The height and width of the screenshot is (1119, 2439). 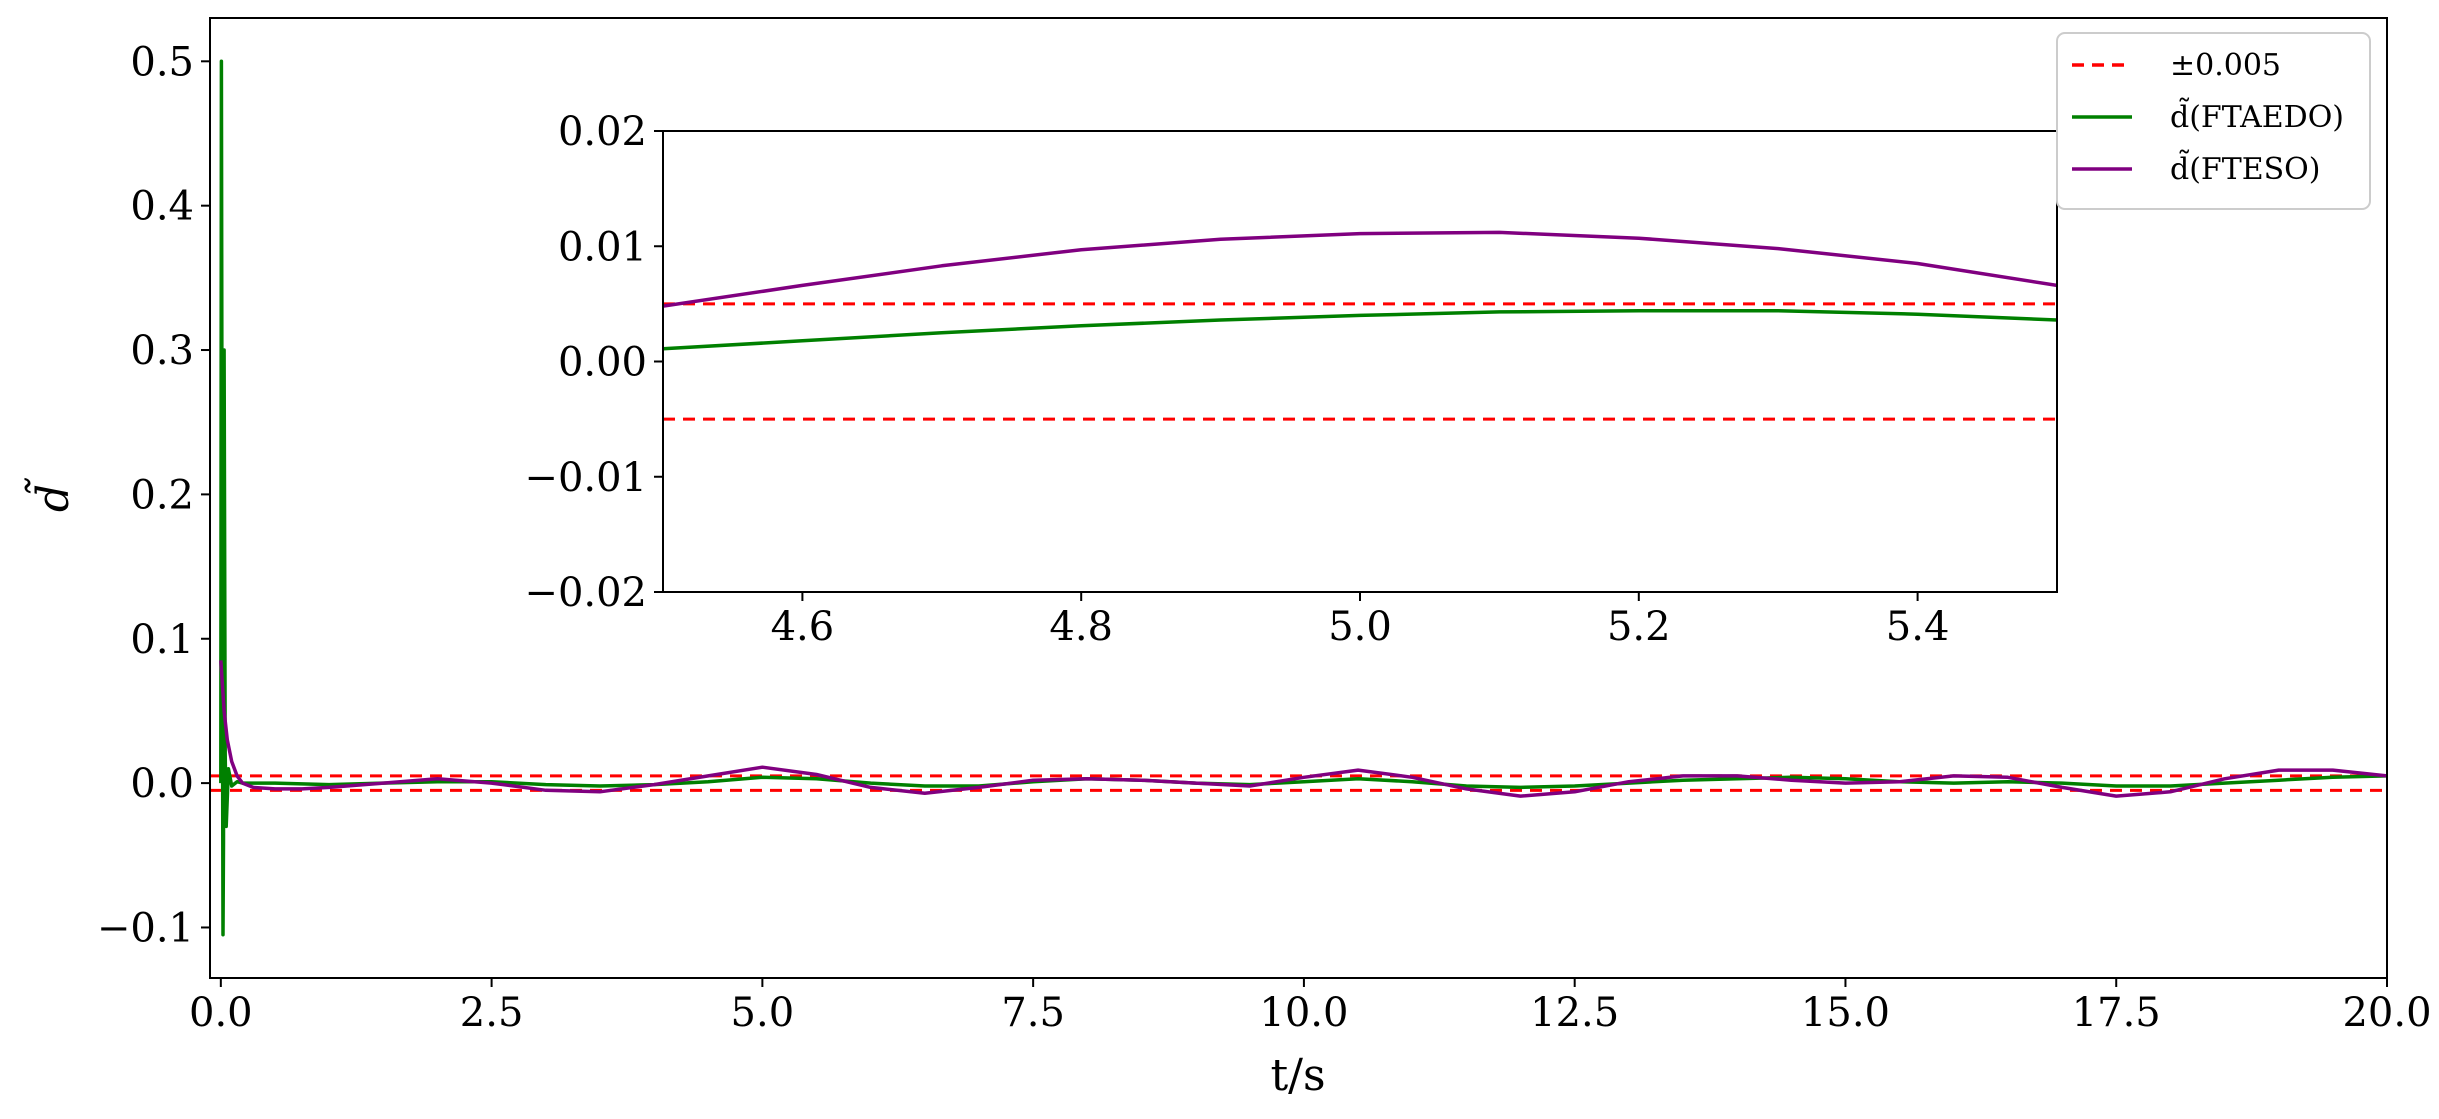 I want to click on main-x-axis-ticks: 0.0 2.5 5.0 7.5 10.0 12.5 15.0 17.5 20.0, so click(x=1310, y=1007).